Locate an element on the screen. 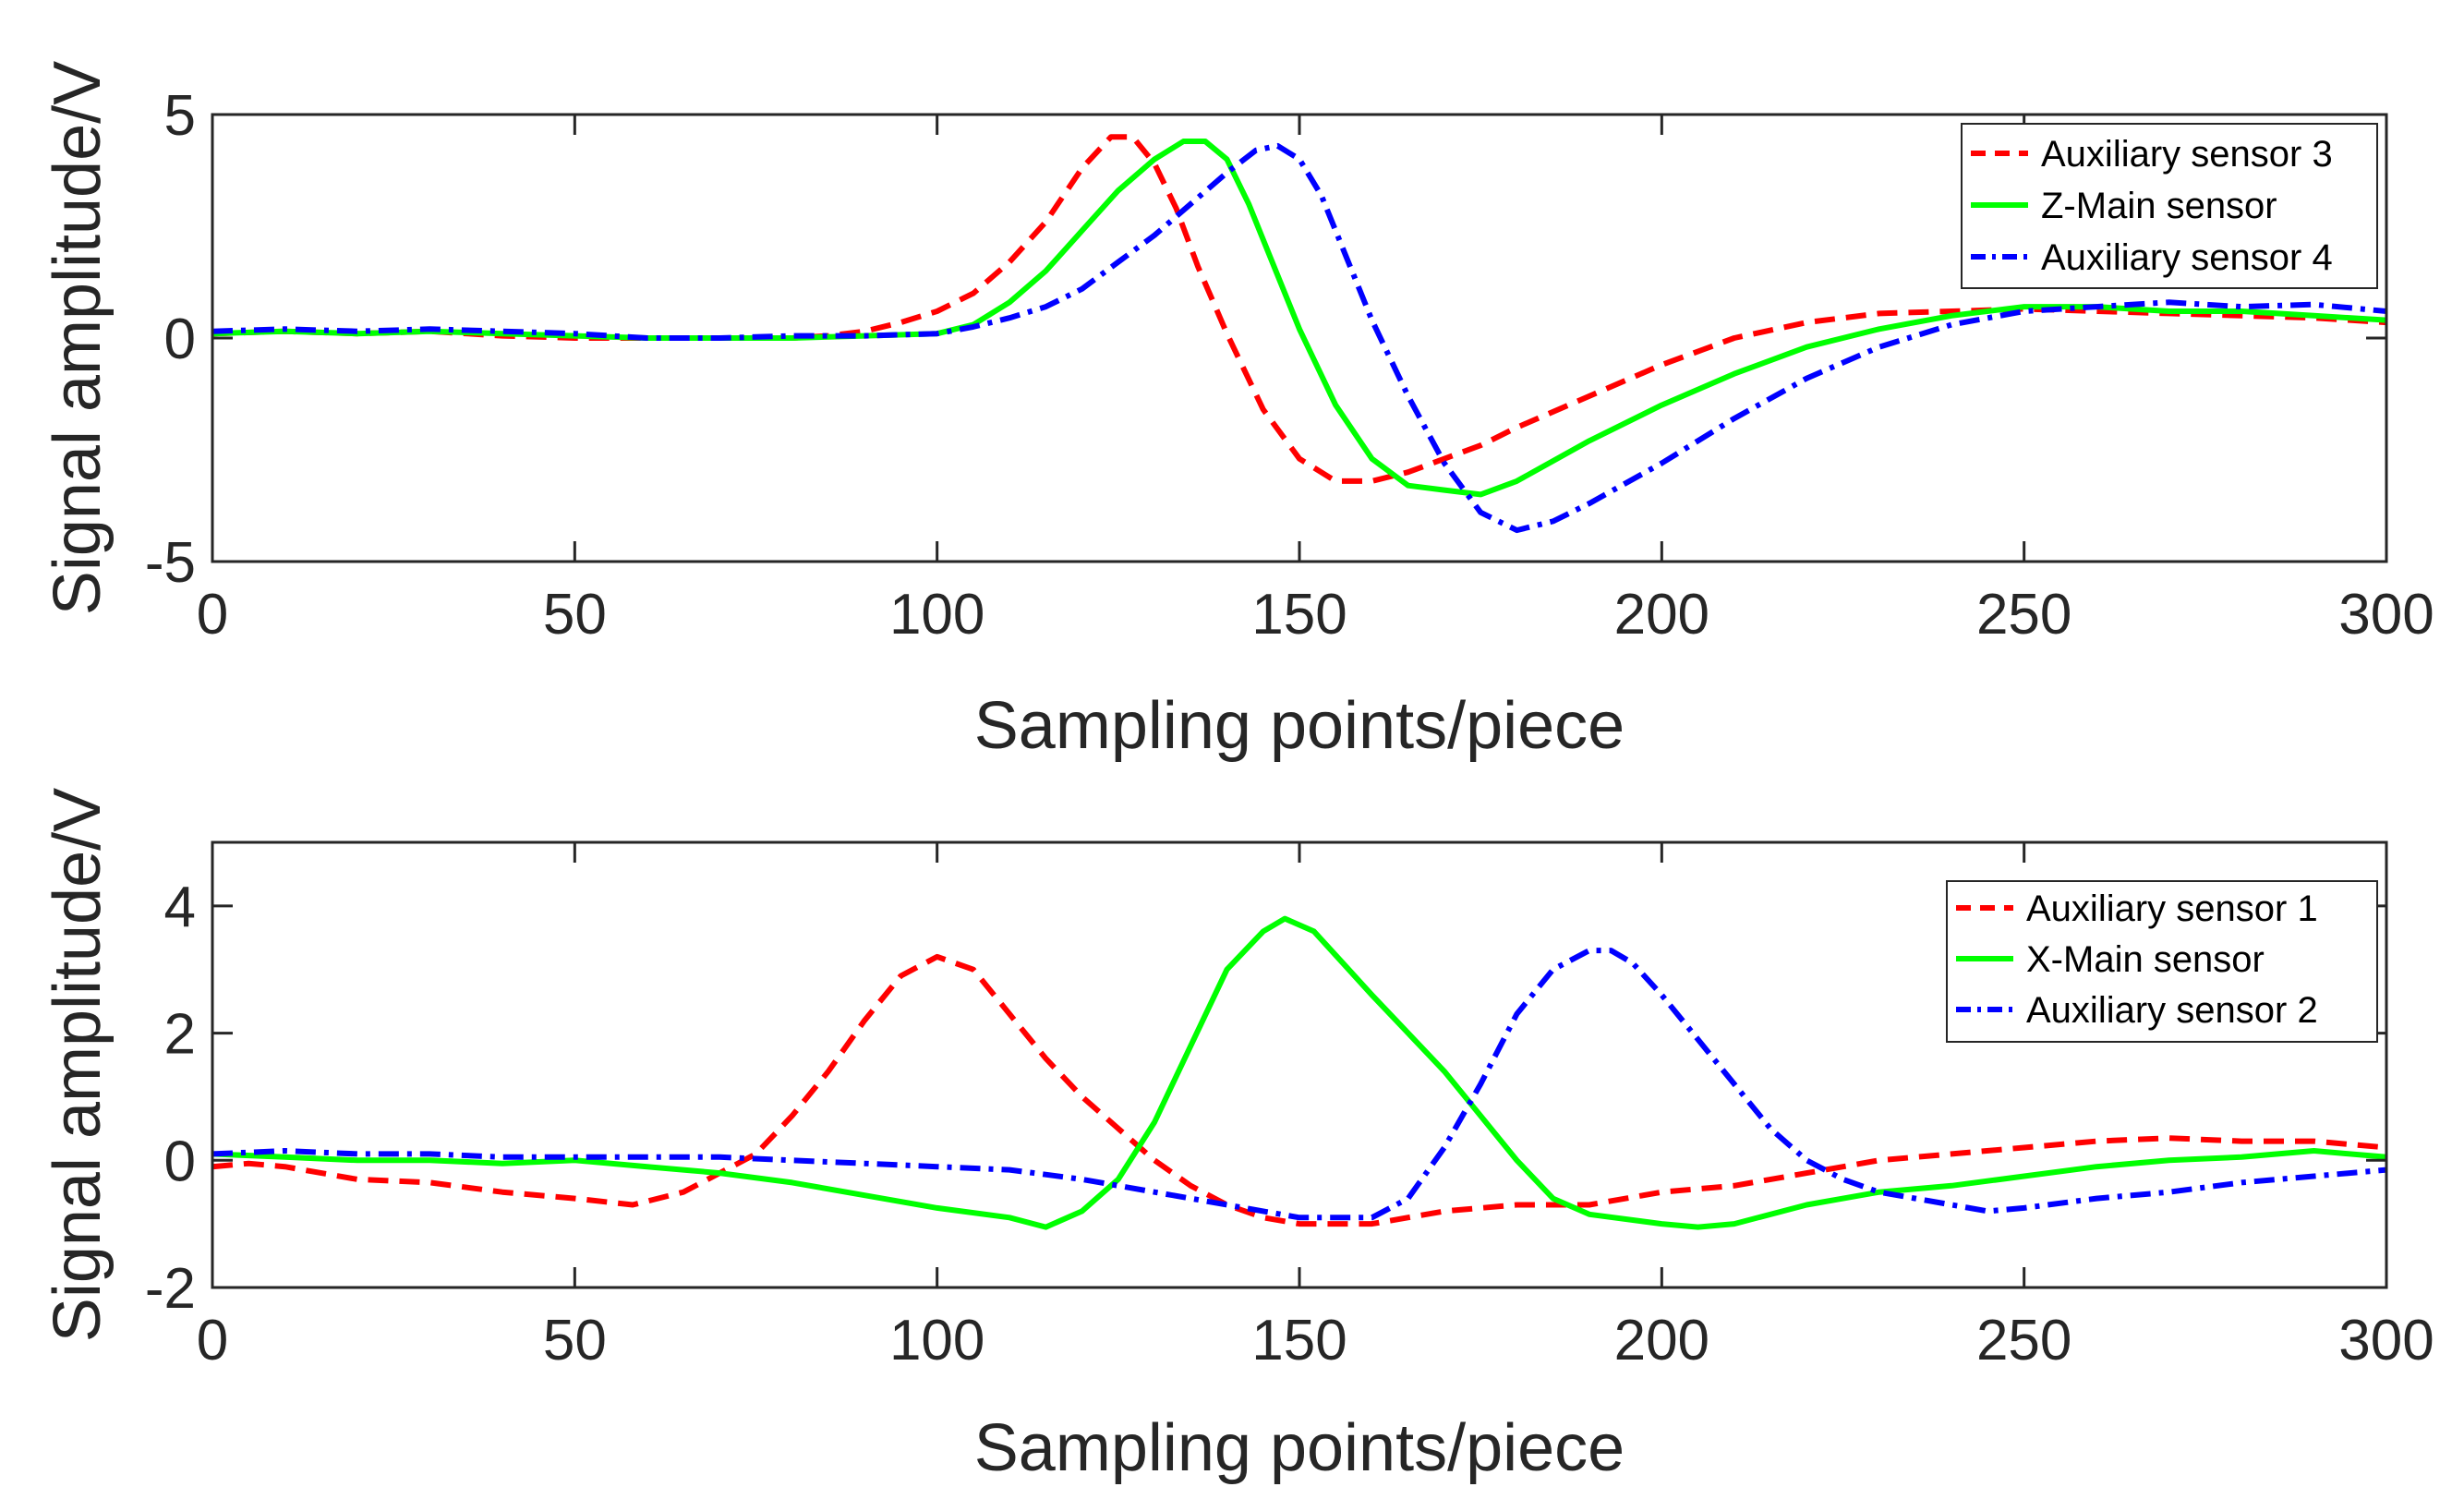 The height and width of the screenshot is (1511, 2464). top-legend-label-z-main: Z-Main sensor is located at coordinates (2159, 206).